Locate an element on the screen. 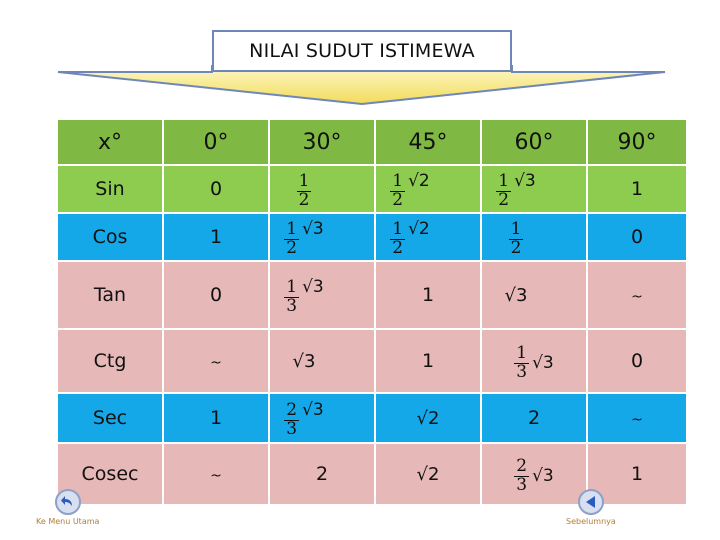  row-label-sec: Sec is located at coordinates (111, 418).